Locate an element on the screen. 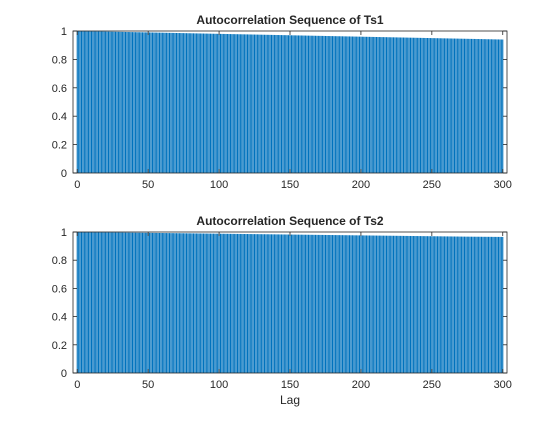 This screenshot has height=425, width=560. x-tick-label: 150 is located at coordinates (290, 185).